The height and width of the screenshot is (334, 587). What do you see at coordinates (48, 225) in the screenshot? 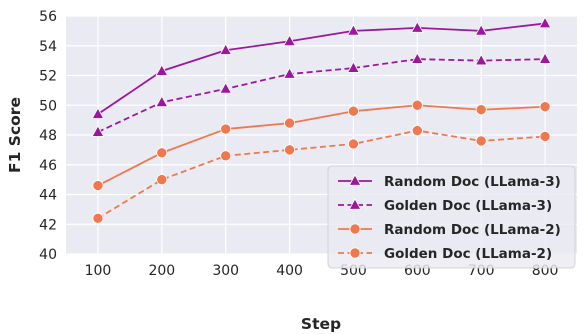
I see `y-tick-label: 42` at bounding box center [48, 225].